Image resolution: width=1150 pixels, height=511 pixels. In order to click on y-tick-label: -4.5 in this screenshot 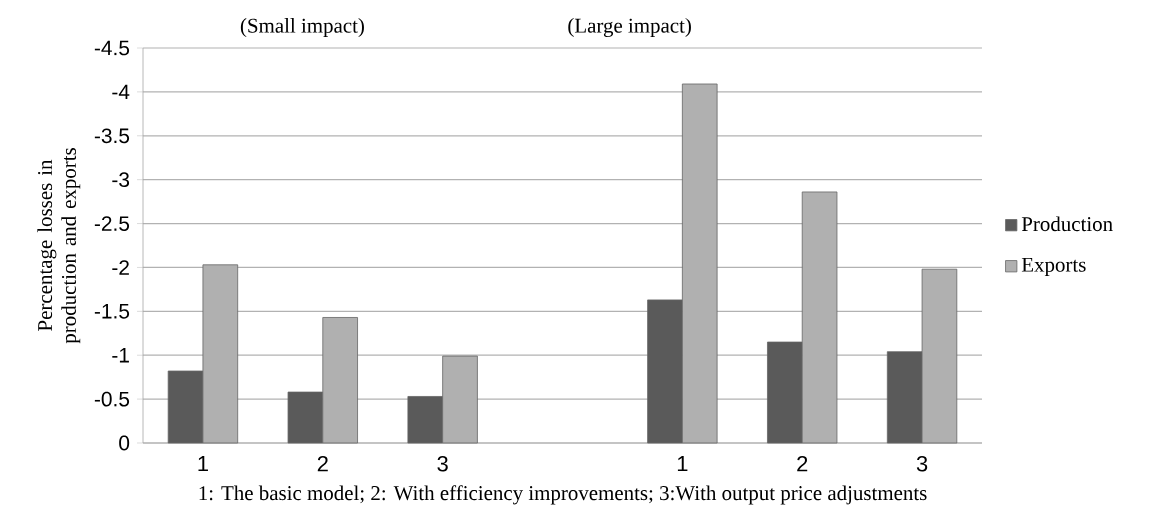, I will do `click(112, 48)`.